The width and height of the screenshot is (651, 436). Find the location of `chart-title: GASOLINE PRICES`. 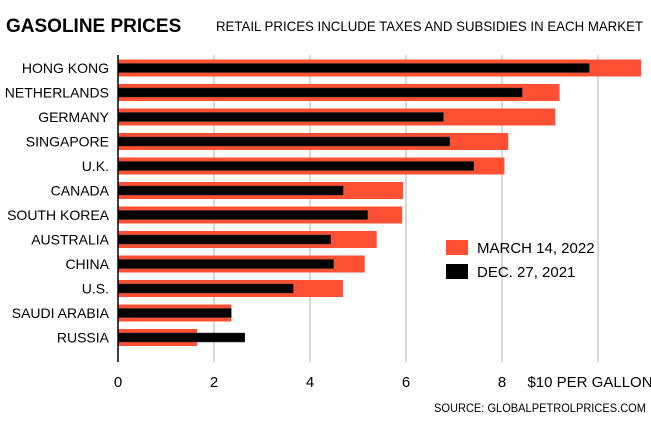

chart-title: GASOLINE PRICES is located at coordinates (93, 26).